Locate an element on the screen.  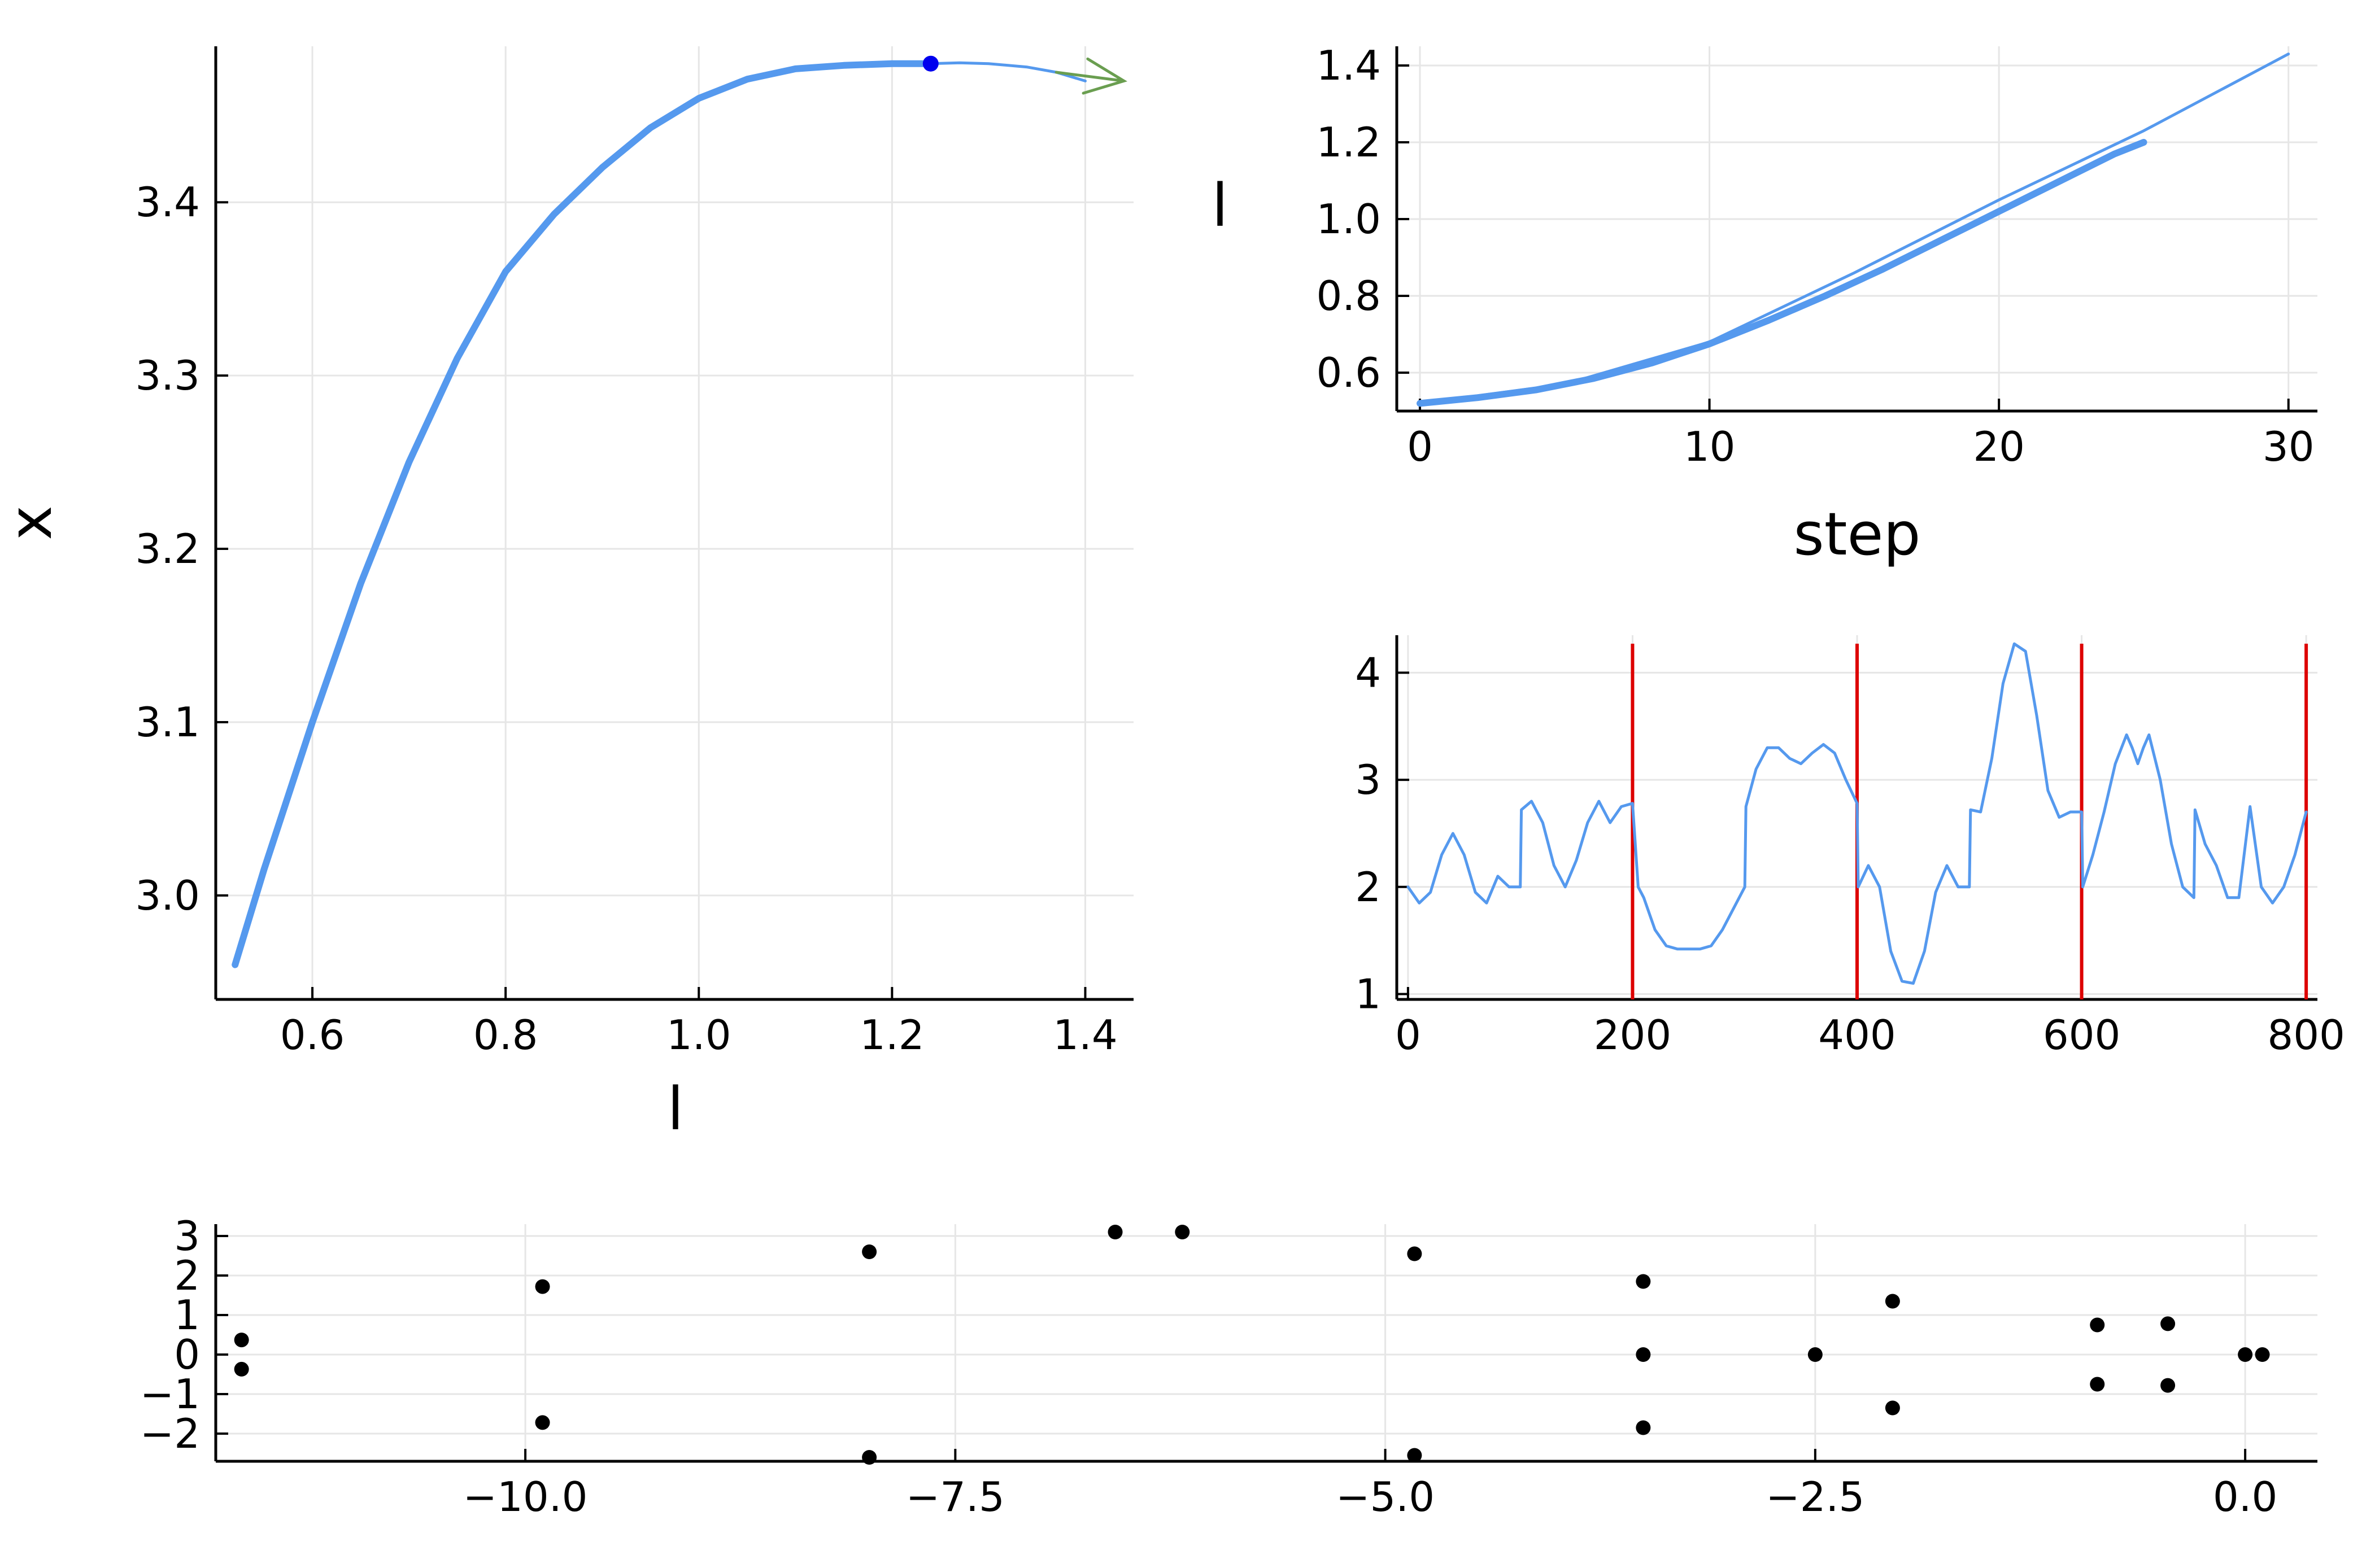
direction-arrow is located at coordinates (1091, 76).